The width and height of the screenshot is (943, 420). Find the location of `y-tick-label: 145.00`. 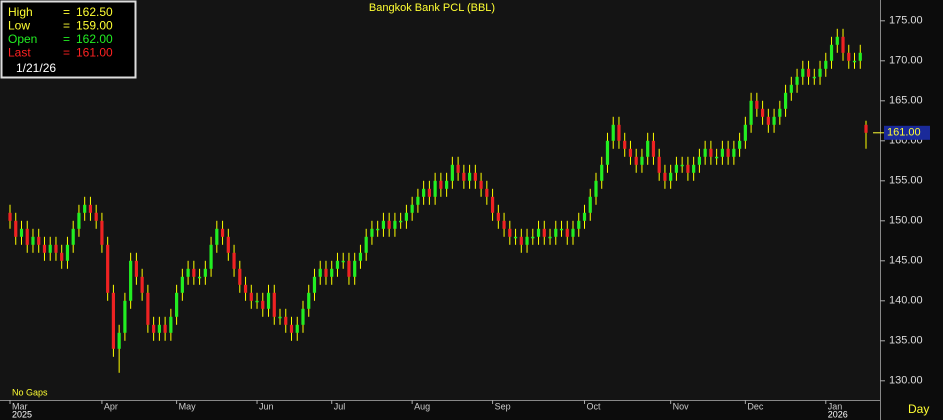

y-tick-label: 145.00 is located at coordinates (906, 261).